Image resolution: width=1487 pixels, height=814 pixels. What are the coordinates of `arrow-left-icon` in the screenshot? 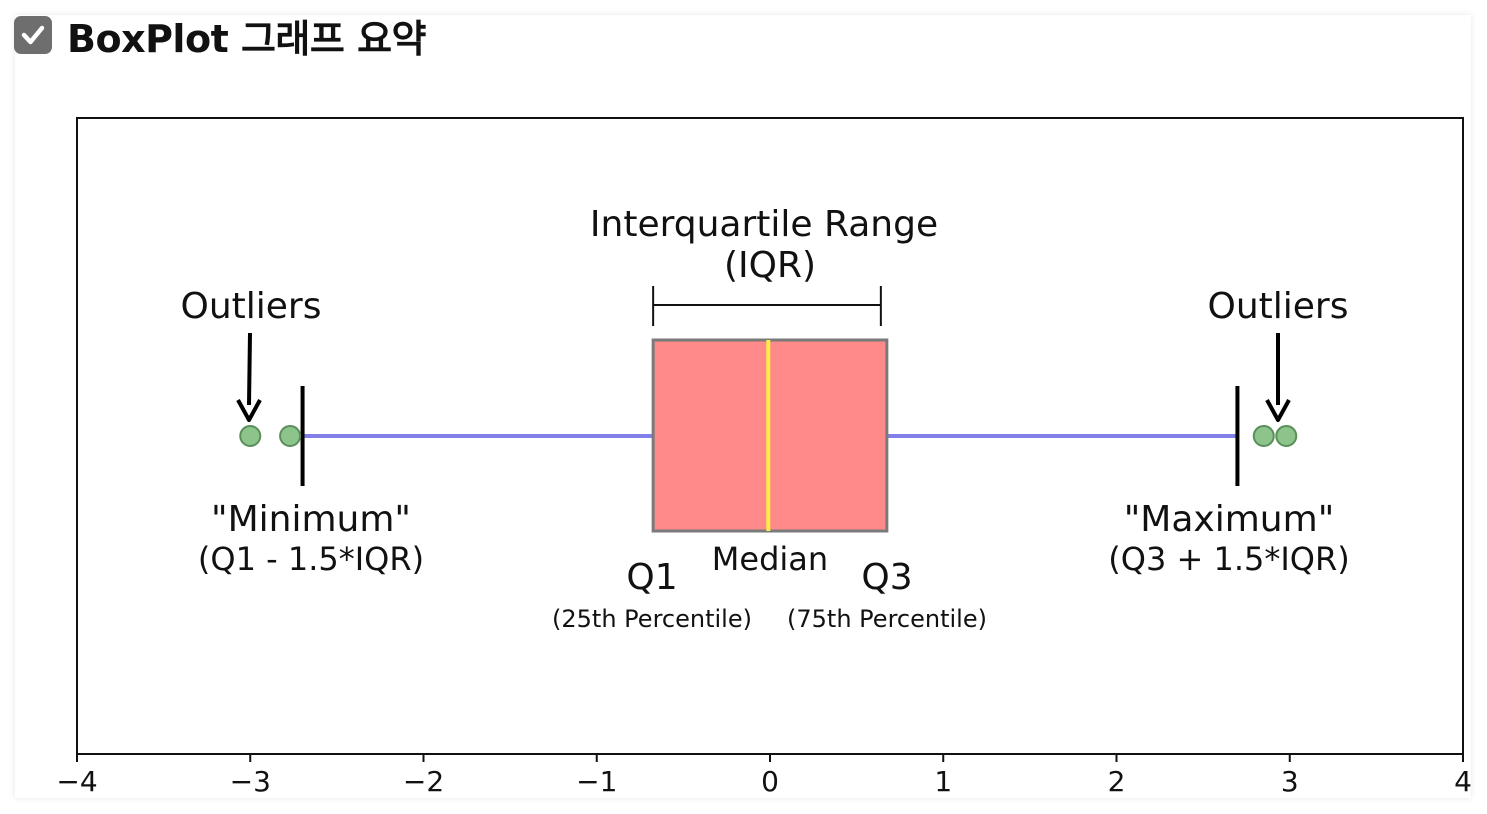 It's located at (249, 377).